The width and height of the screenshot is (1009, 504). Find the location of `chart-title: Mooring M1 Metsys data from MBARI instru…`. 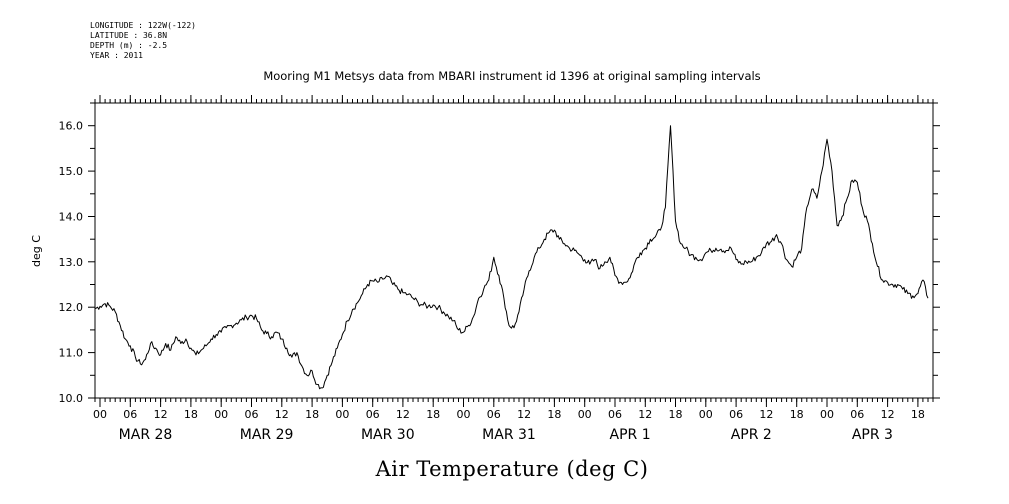

chart-title: Mooring M1 Metsys data from MBARI instru… is located at coordinates (511, 76).